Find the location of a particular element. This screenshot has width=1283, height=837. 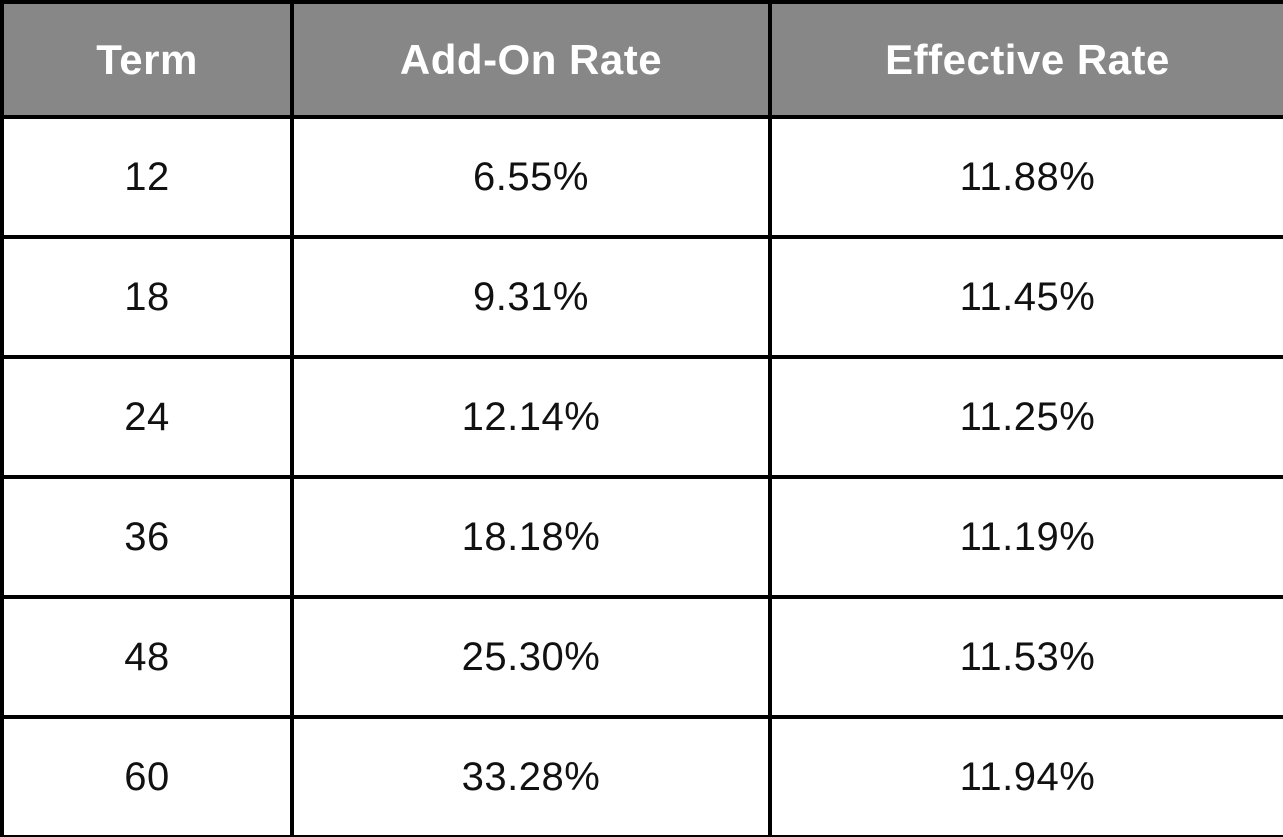

table-row: 36 18.18% 11.19% is located at coordinates (641, 537).